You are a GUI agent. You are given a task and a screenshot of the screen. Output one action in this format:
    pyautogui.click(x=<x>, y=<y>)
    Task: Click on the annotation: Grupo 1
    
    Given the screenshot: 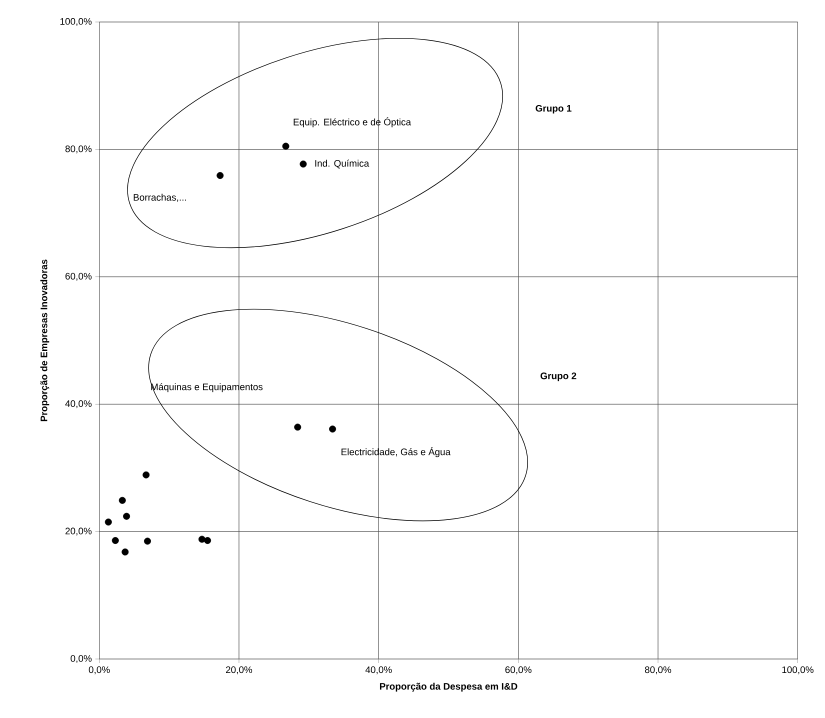 What is the action you would take?
    pyautogui.click(x=554, y=109)
    